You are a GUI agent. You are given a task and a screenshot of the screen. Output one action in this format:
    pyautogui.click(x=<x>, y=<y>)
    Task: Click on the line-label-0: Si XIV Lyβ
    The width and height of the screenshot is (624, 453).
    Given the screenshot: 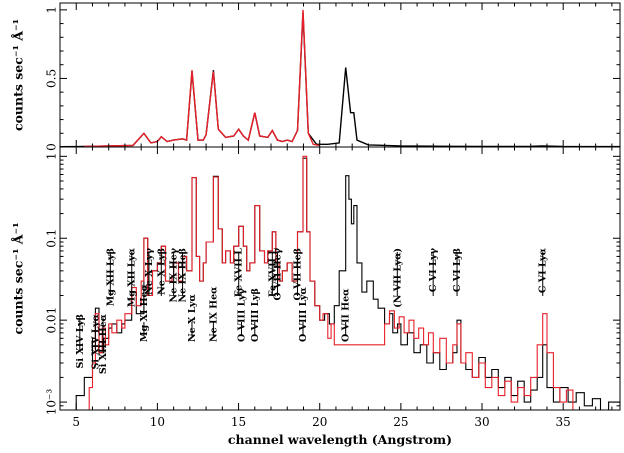 What is the action you would take?
    pyautogui.click(x=80, y=341)
    